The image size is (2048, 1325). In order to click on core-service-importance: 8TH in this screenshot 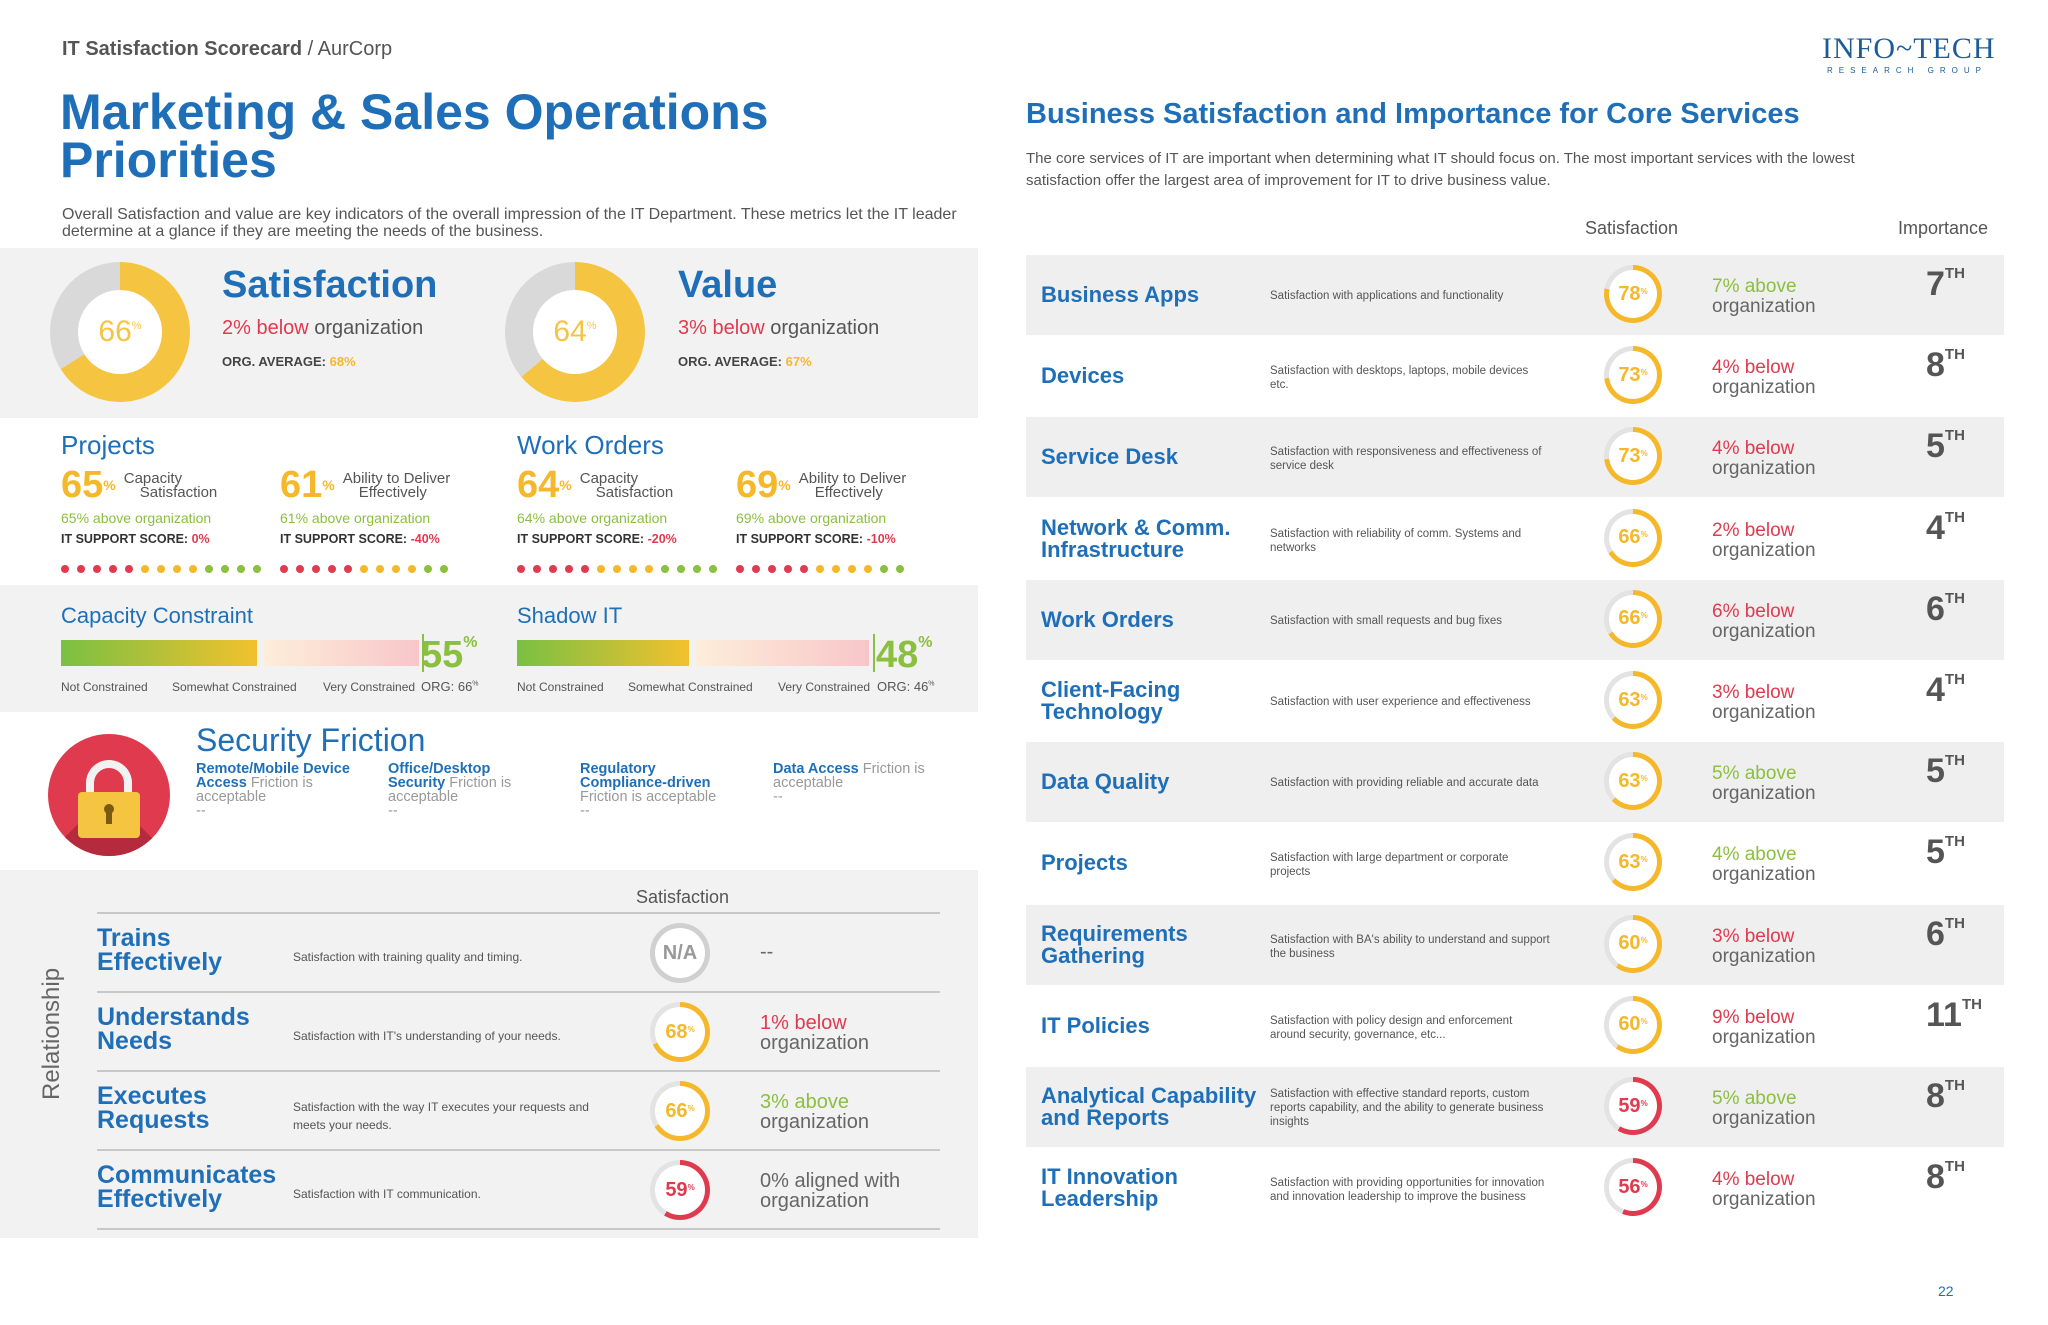, I will do `click(1945, 1177)`.